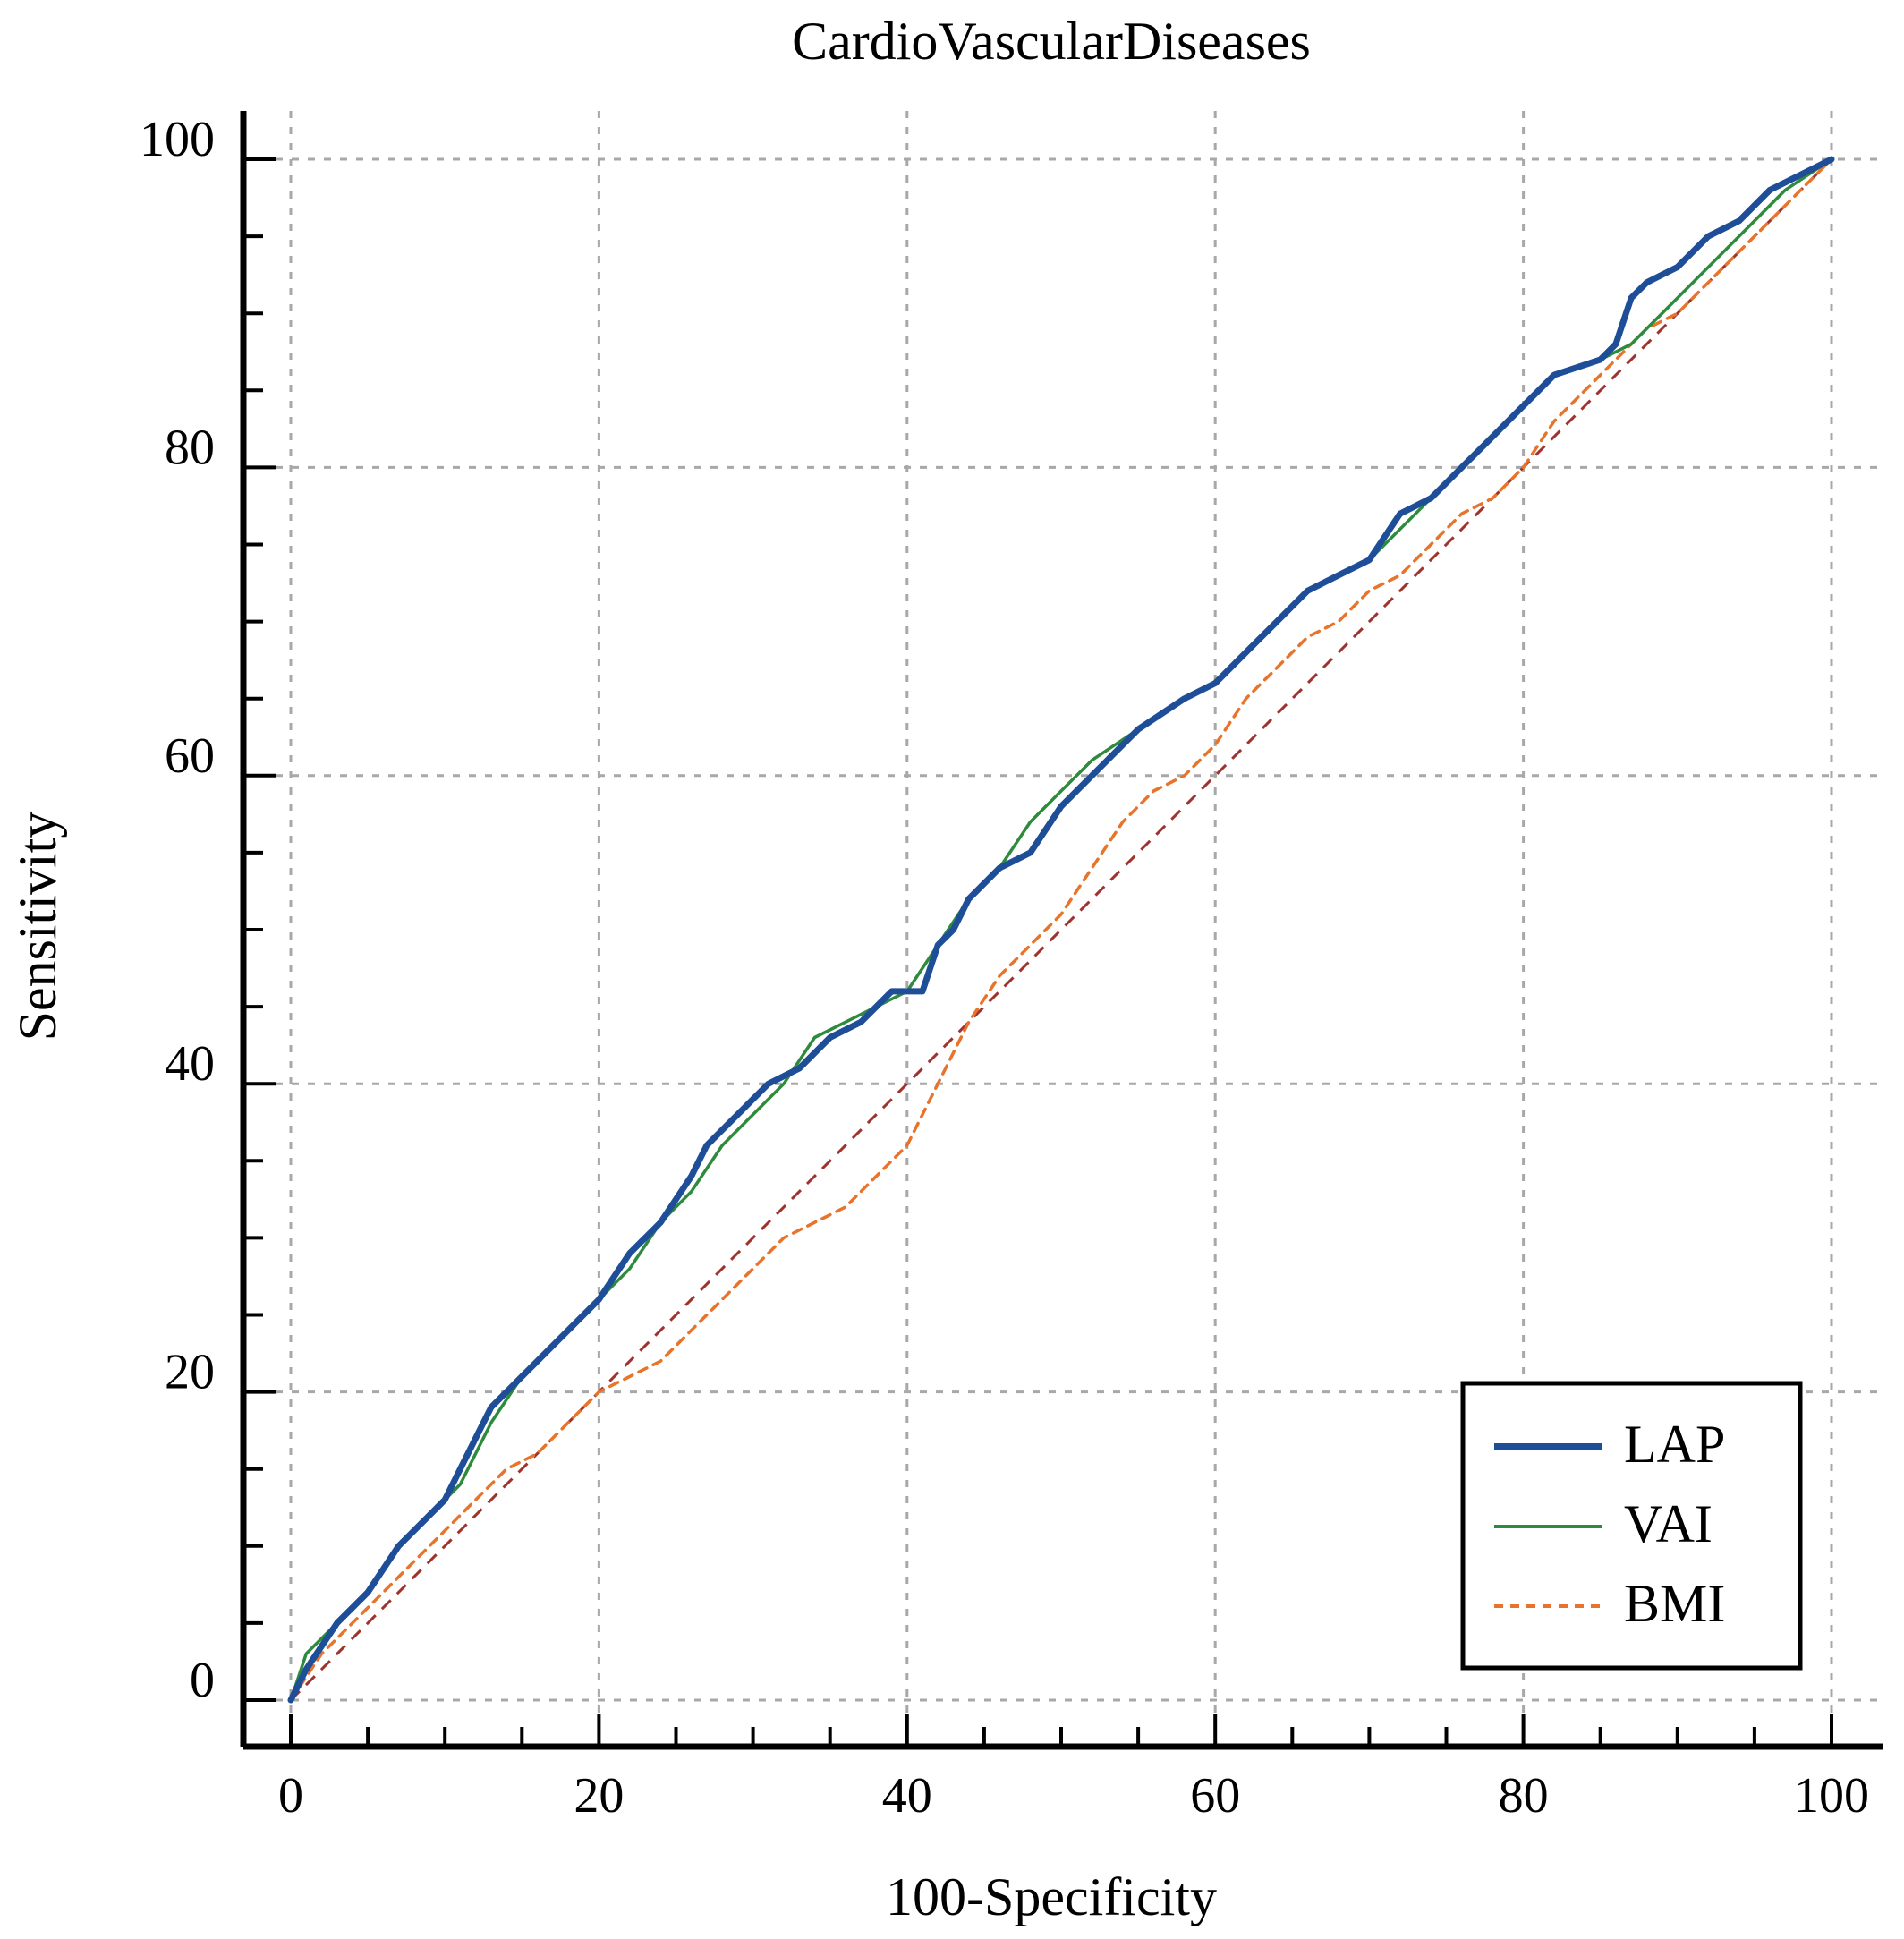 This screenshot has height=1939, width=1904. What do you see at coordinates (203, 1680) in the screenshot?
I see `y-tick-label: 0` at bounding box center [203, 1680].